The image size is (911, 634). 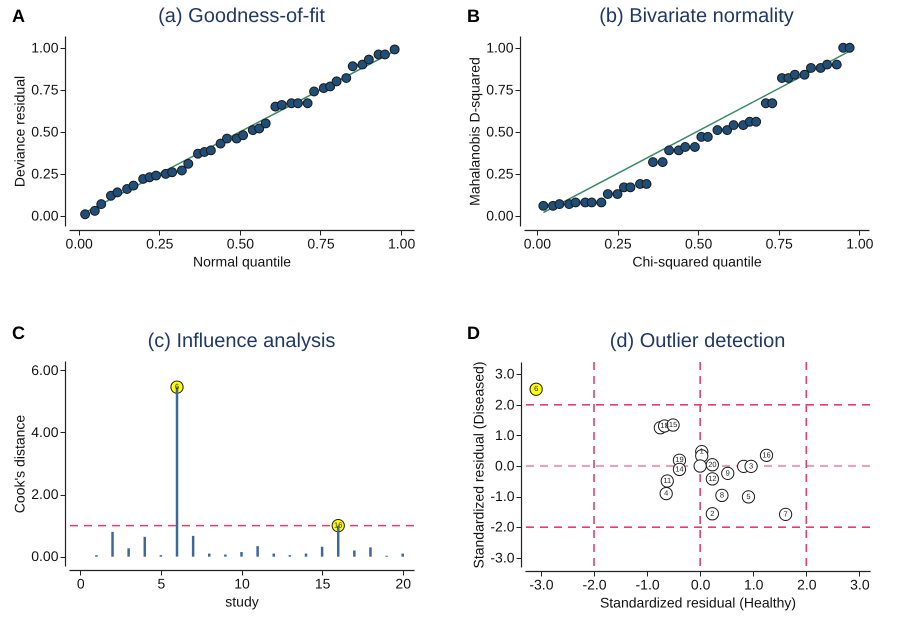 What do you see at coordinates (18, 333) in the screenshot?
I see `text: C` at bounding box center [18, 333].